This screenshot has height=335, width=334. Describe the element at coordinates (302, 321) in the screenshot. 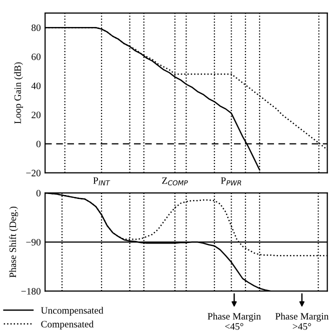

I see `text: Phase Margin >45°` at that location.